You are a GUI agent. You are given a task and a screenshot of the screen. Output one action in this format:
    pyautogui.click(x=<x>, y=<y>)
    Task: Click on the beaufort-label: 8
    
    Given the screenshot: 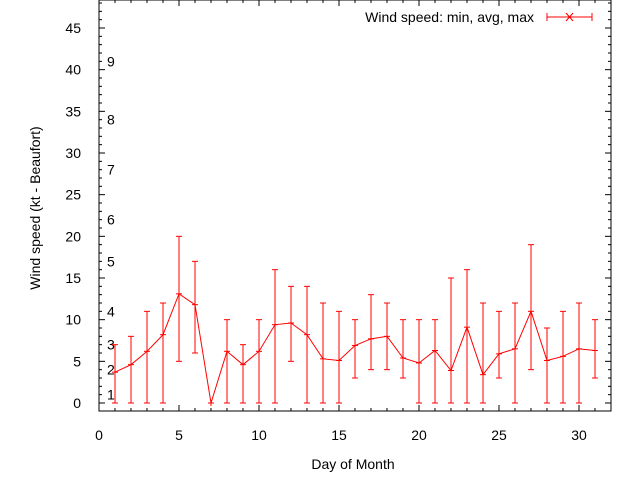 What is the action you would take?
    pyautogui.click(x=111, y=120)
    